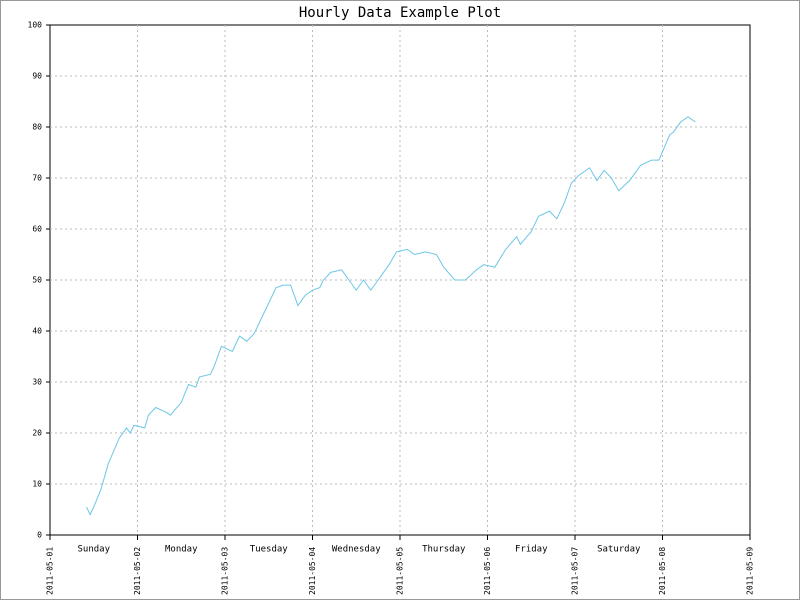 The width and height of the screenshot is (800, 600). I want to click on x-tick-label: 2011-05-05, so click(400, 571).